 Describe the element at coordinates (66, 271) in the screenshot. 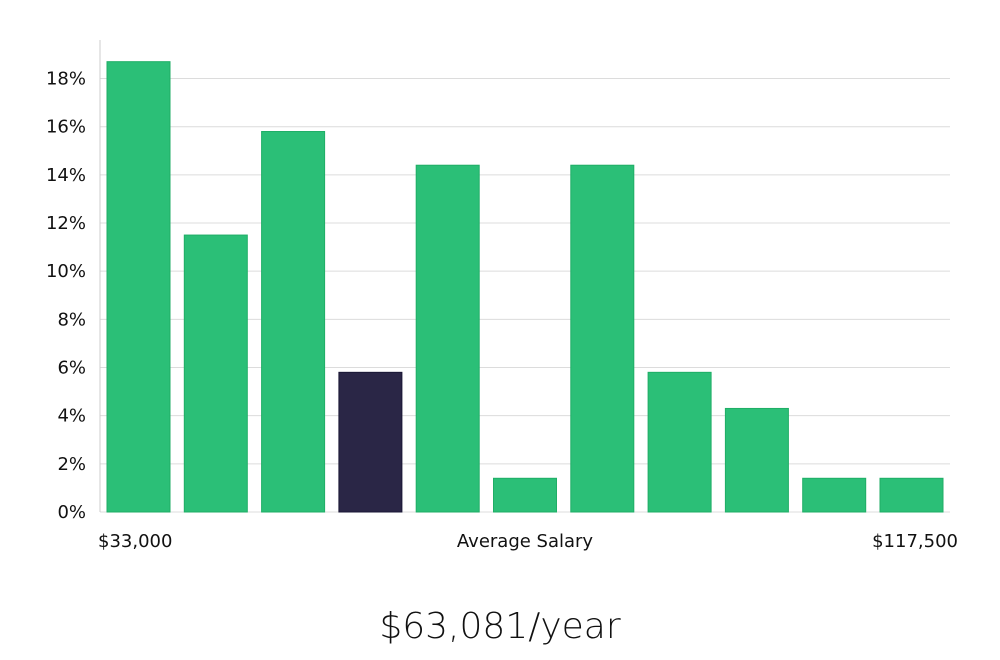

I see `y-tick-label: 10%` at that location.